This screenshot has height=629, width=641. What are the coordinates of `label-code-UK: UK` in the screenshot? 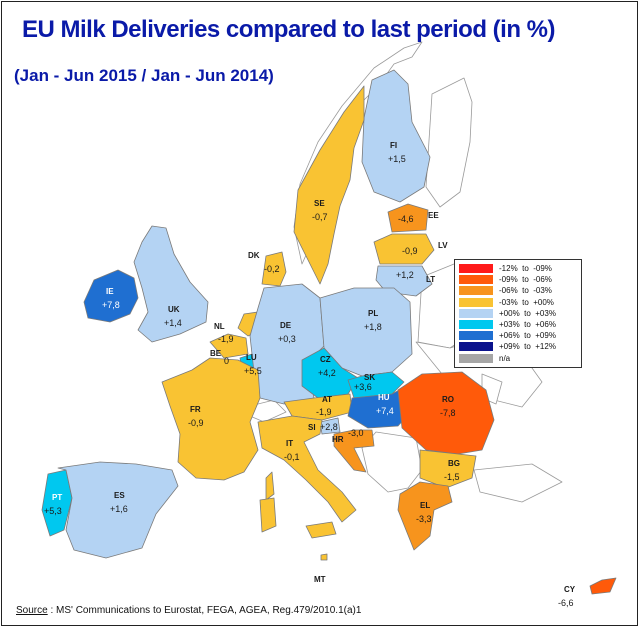 It's located at (174, 309).